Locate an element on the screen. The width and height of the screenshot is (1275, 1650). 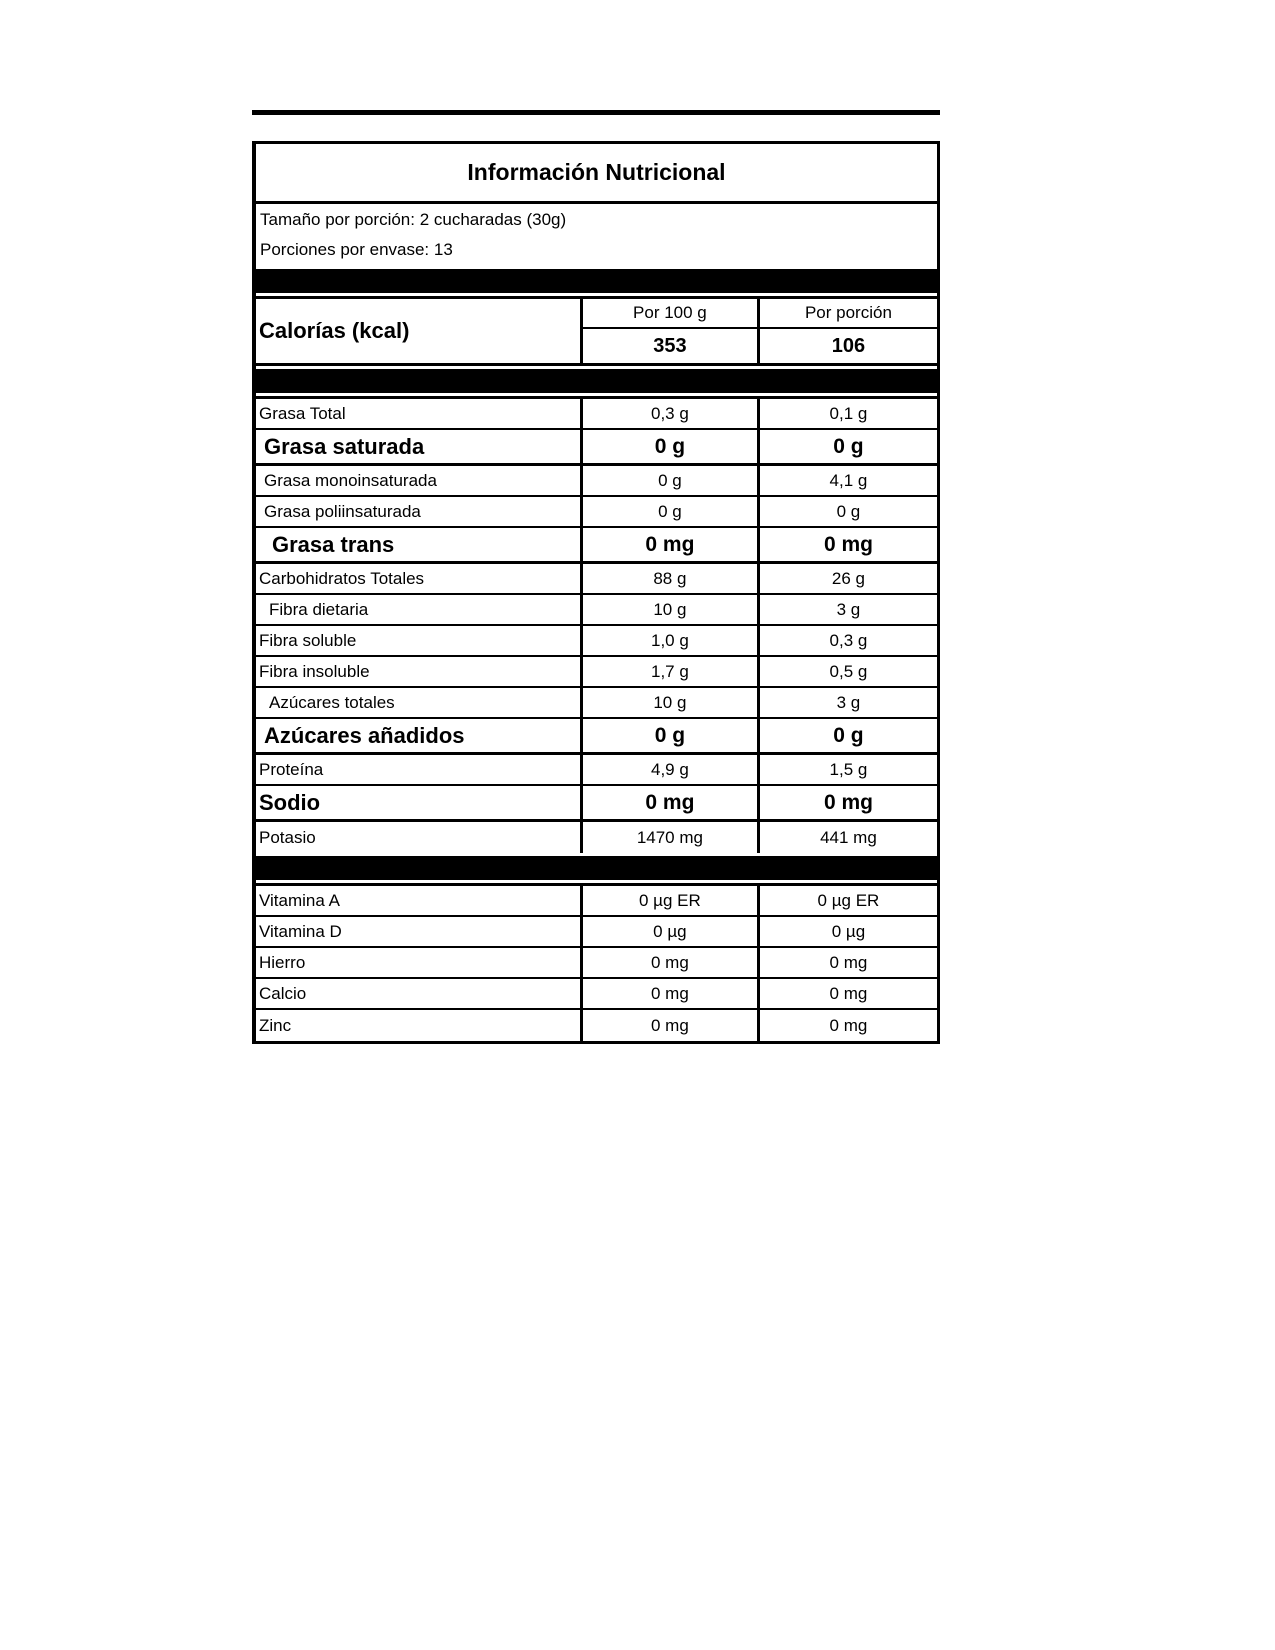
calories-label: Calorías (kcal) is located at coordinates (419, 331).